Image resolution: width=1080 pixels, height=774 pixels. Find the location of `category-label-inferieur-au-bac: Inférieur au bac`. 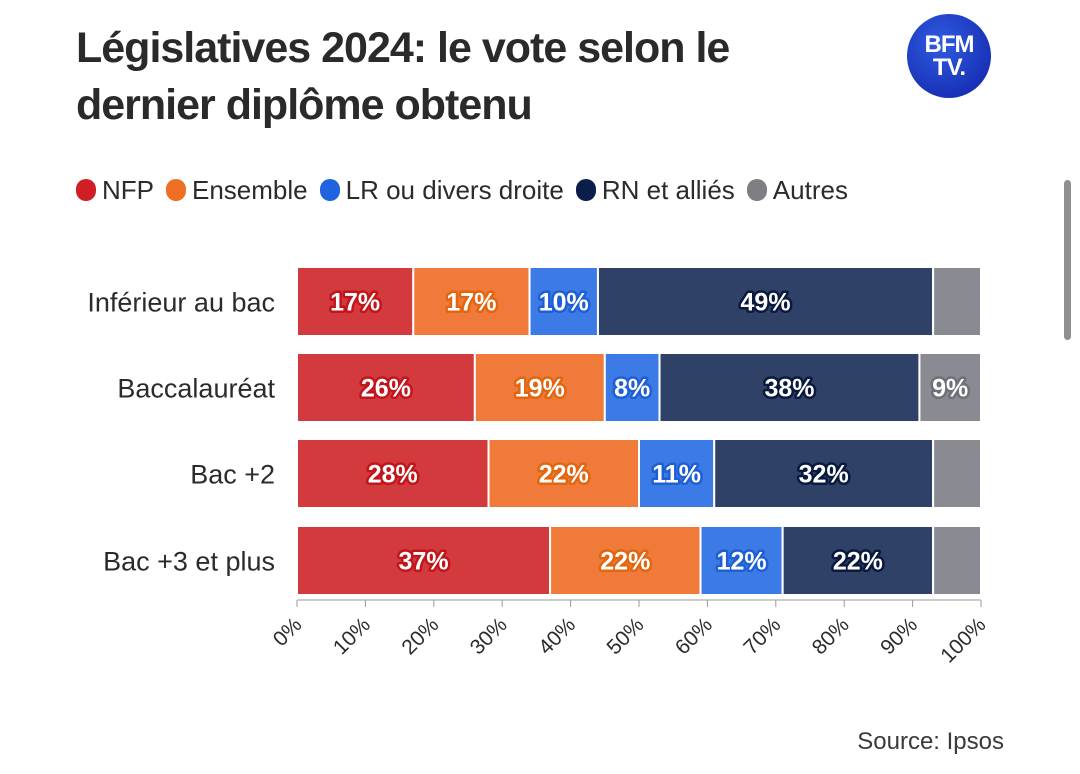

category-label-inferieur-au-bac: Inférieur au bac is located at coordinates (181, 303).